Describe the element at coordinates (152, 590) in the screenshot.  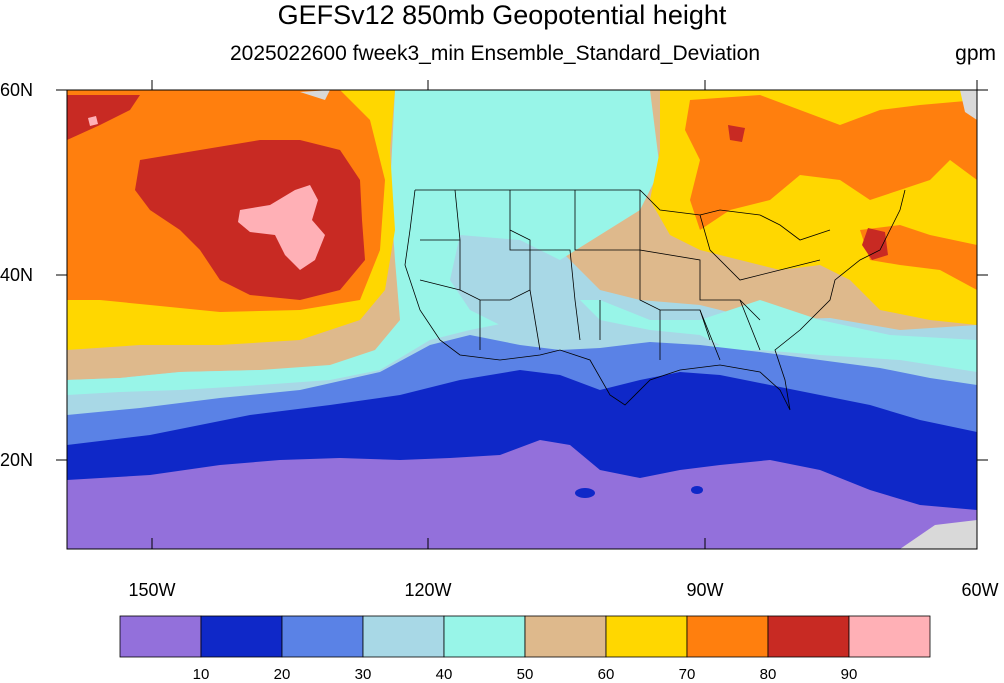
I see `lon-label-150w: 150W` at that location.